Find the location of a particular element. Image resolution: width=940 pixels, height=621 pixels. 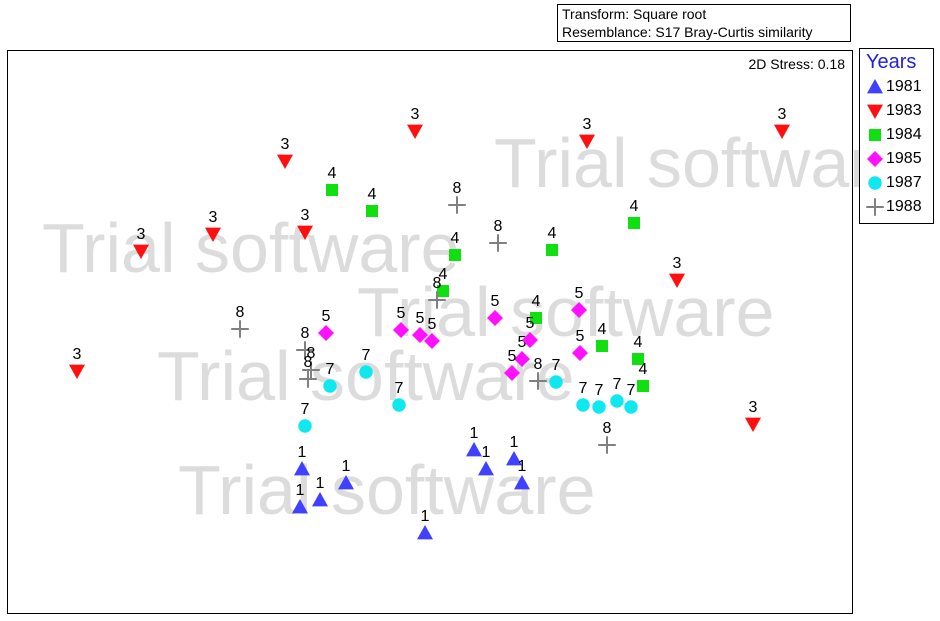

point-1984-6: 4 is located at coordinates (634, 213).